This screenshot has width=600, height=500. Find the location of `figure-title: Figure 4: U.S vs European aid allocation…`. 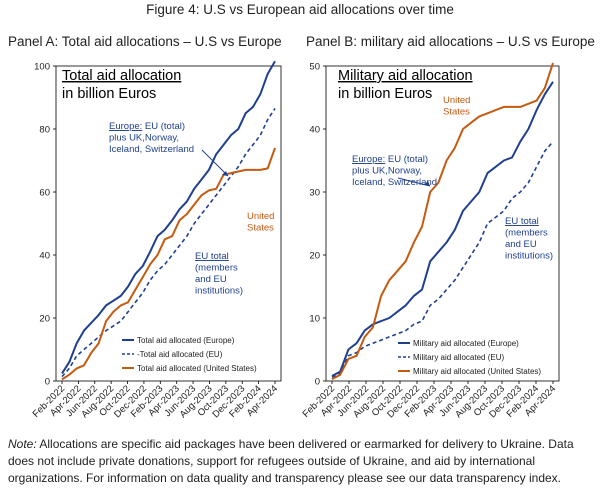

figure-title: Figure 4: U.S vs European aid allocation… is located at coordinates (300, 9).